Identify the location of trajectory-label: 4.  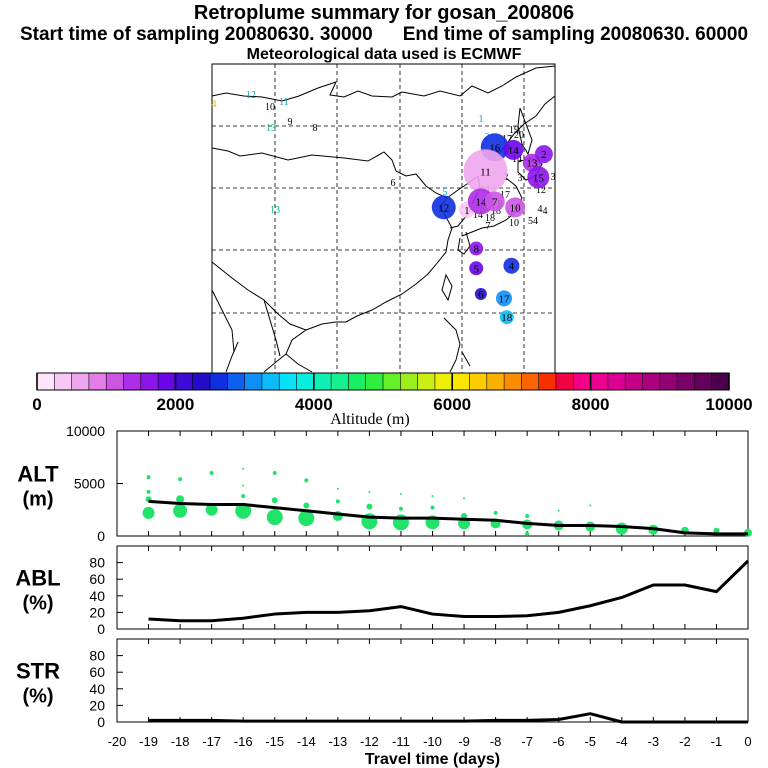
(540, 209).